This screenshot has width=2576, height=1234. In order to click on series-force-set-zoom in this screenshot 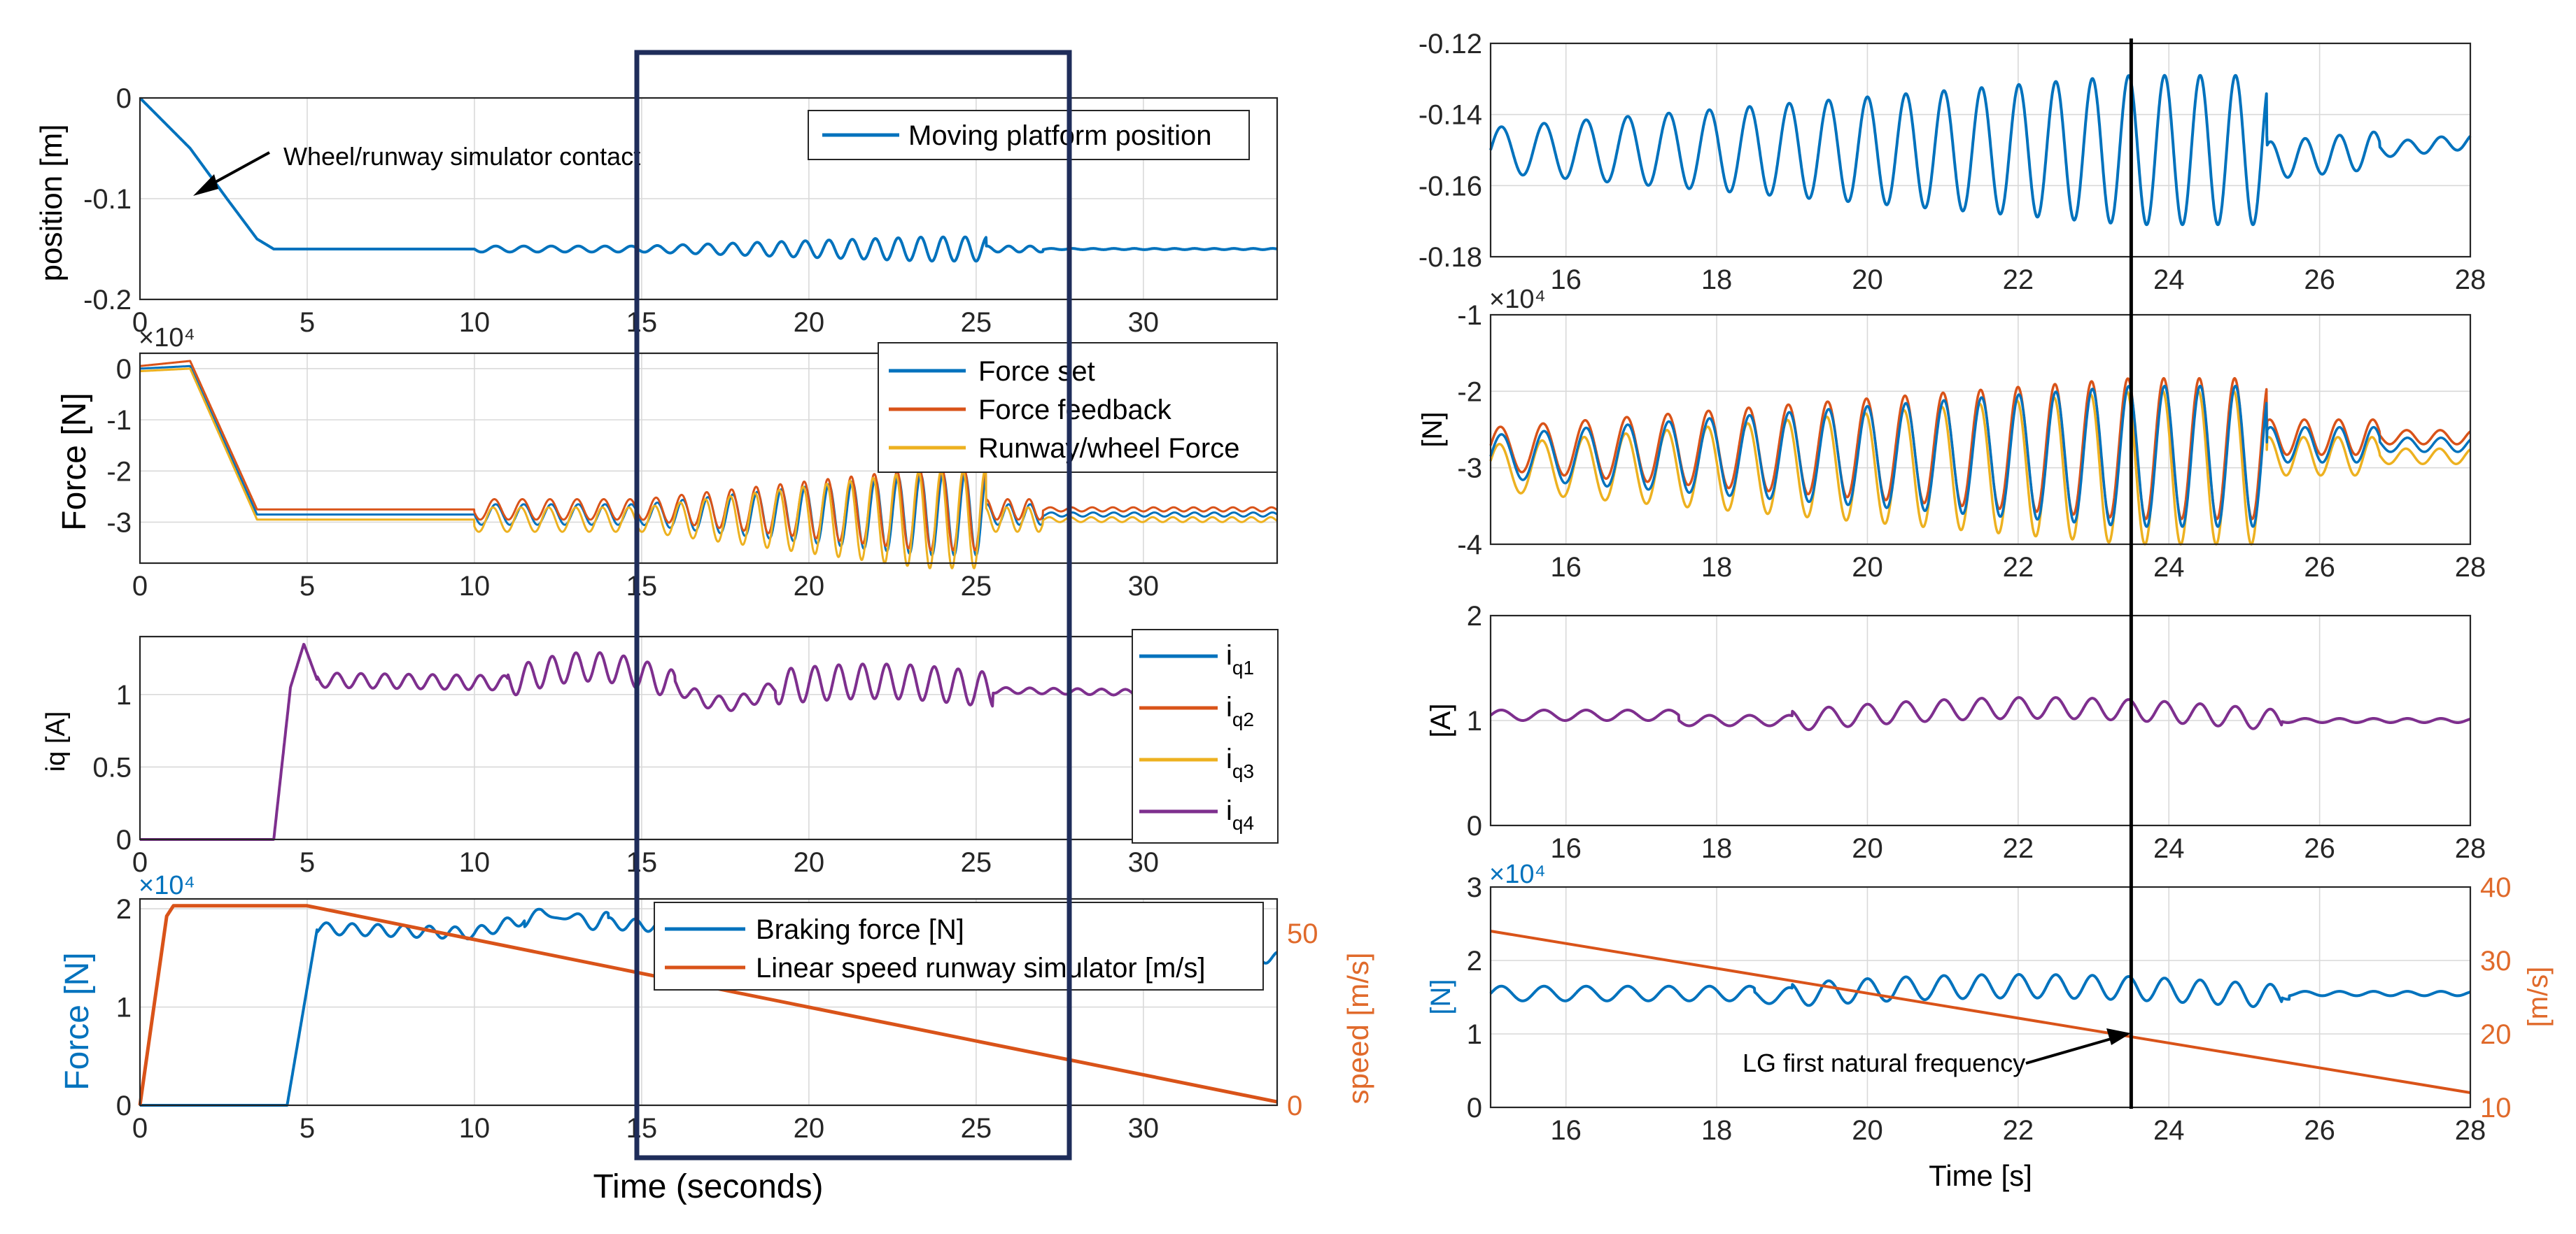, I will do `click(1980, 456)`.